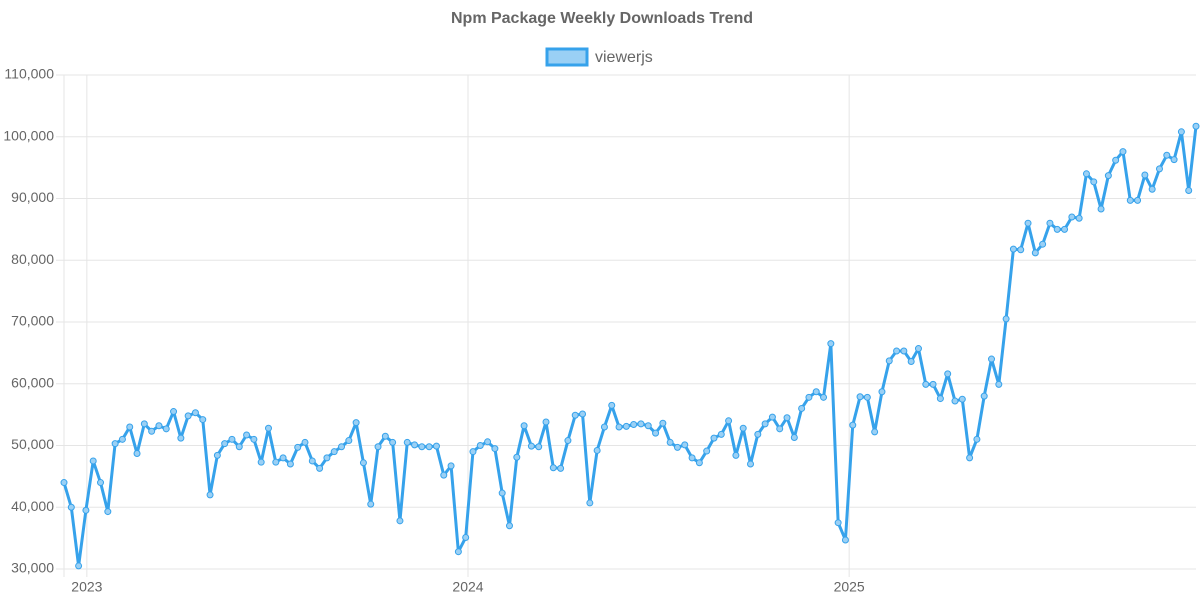  I want to click on x-tick-label: 2025, so click(849, 587).